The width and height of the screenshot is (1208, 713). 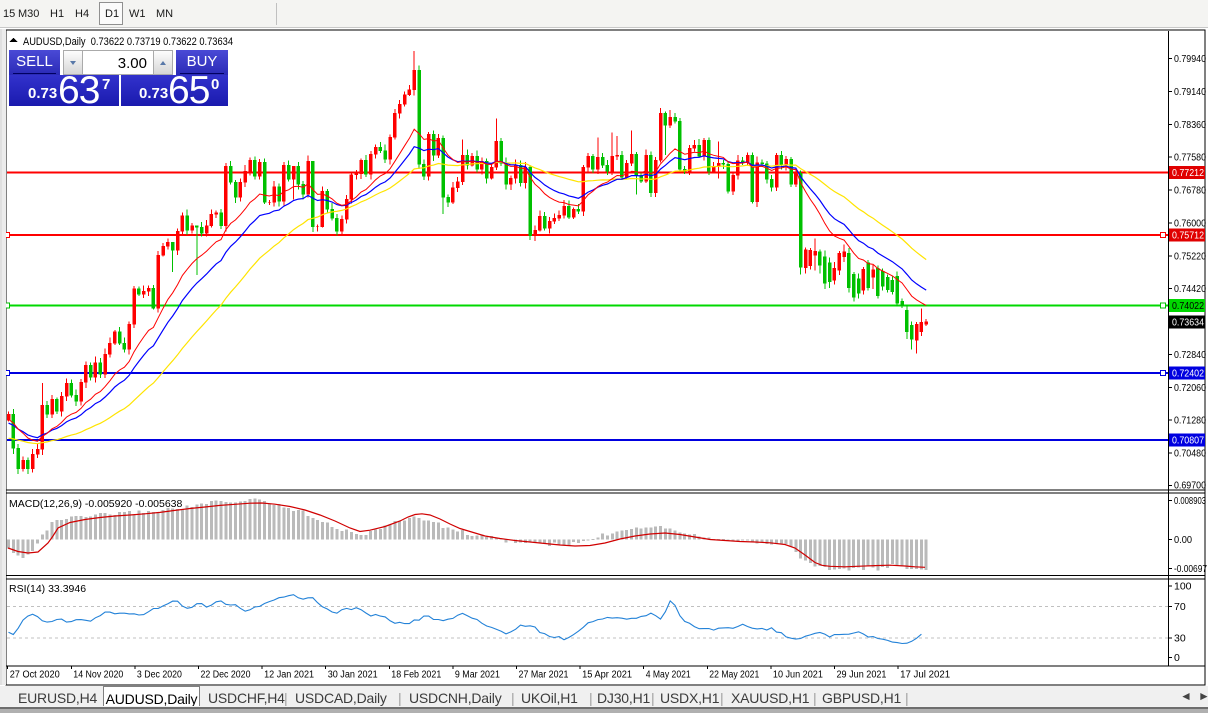 I want to click on svg-text: 0.71280, so click(x=1190, y=421).